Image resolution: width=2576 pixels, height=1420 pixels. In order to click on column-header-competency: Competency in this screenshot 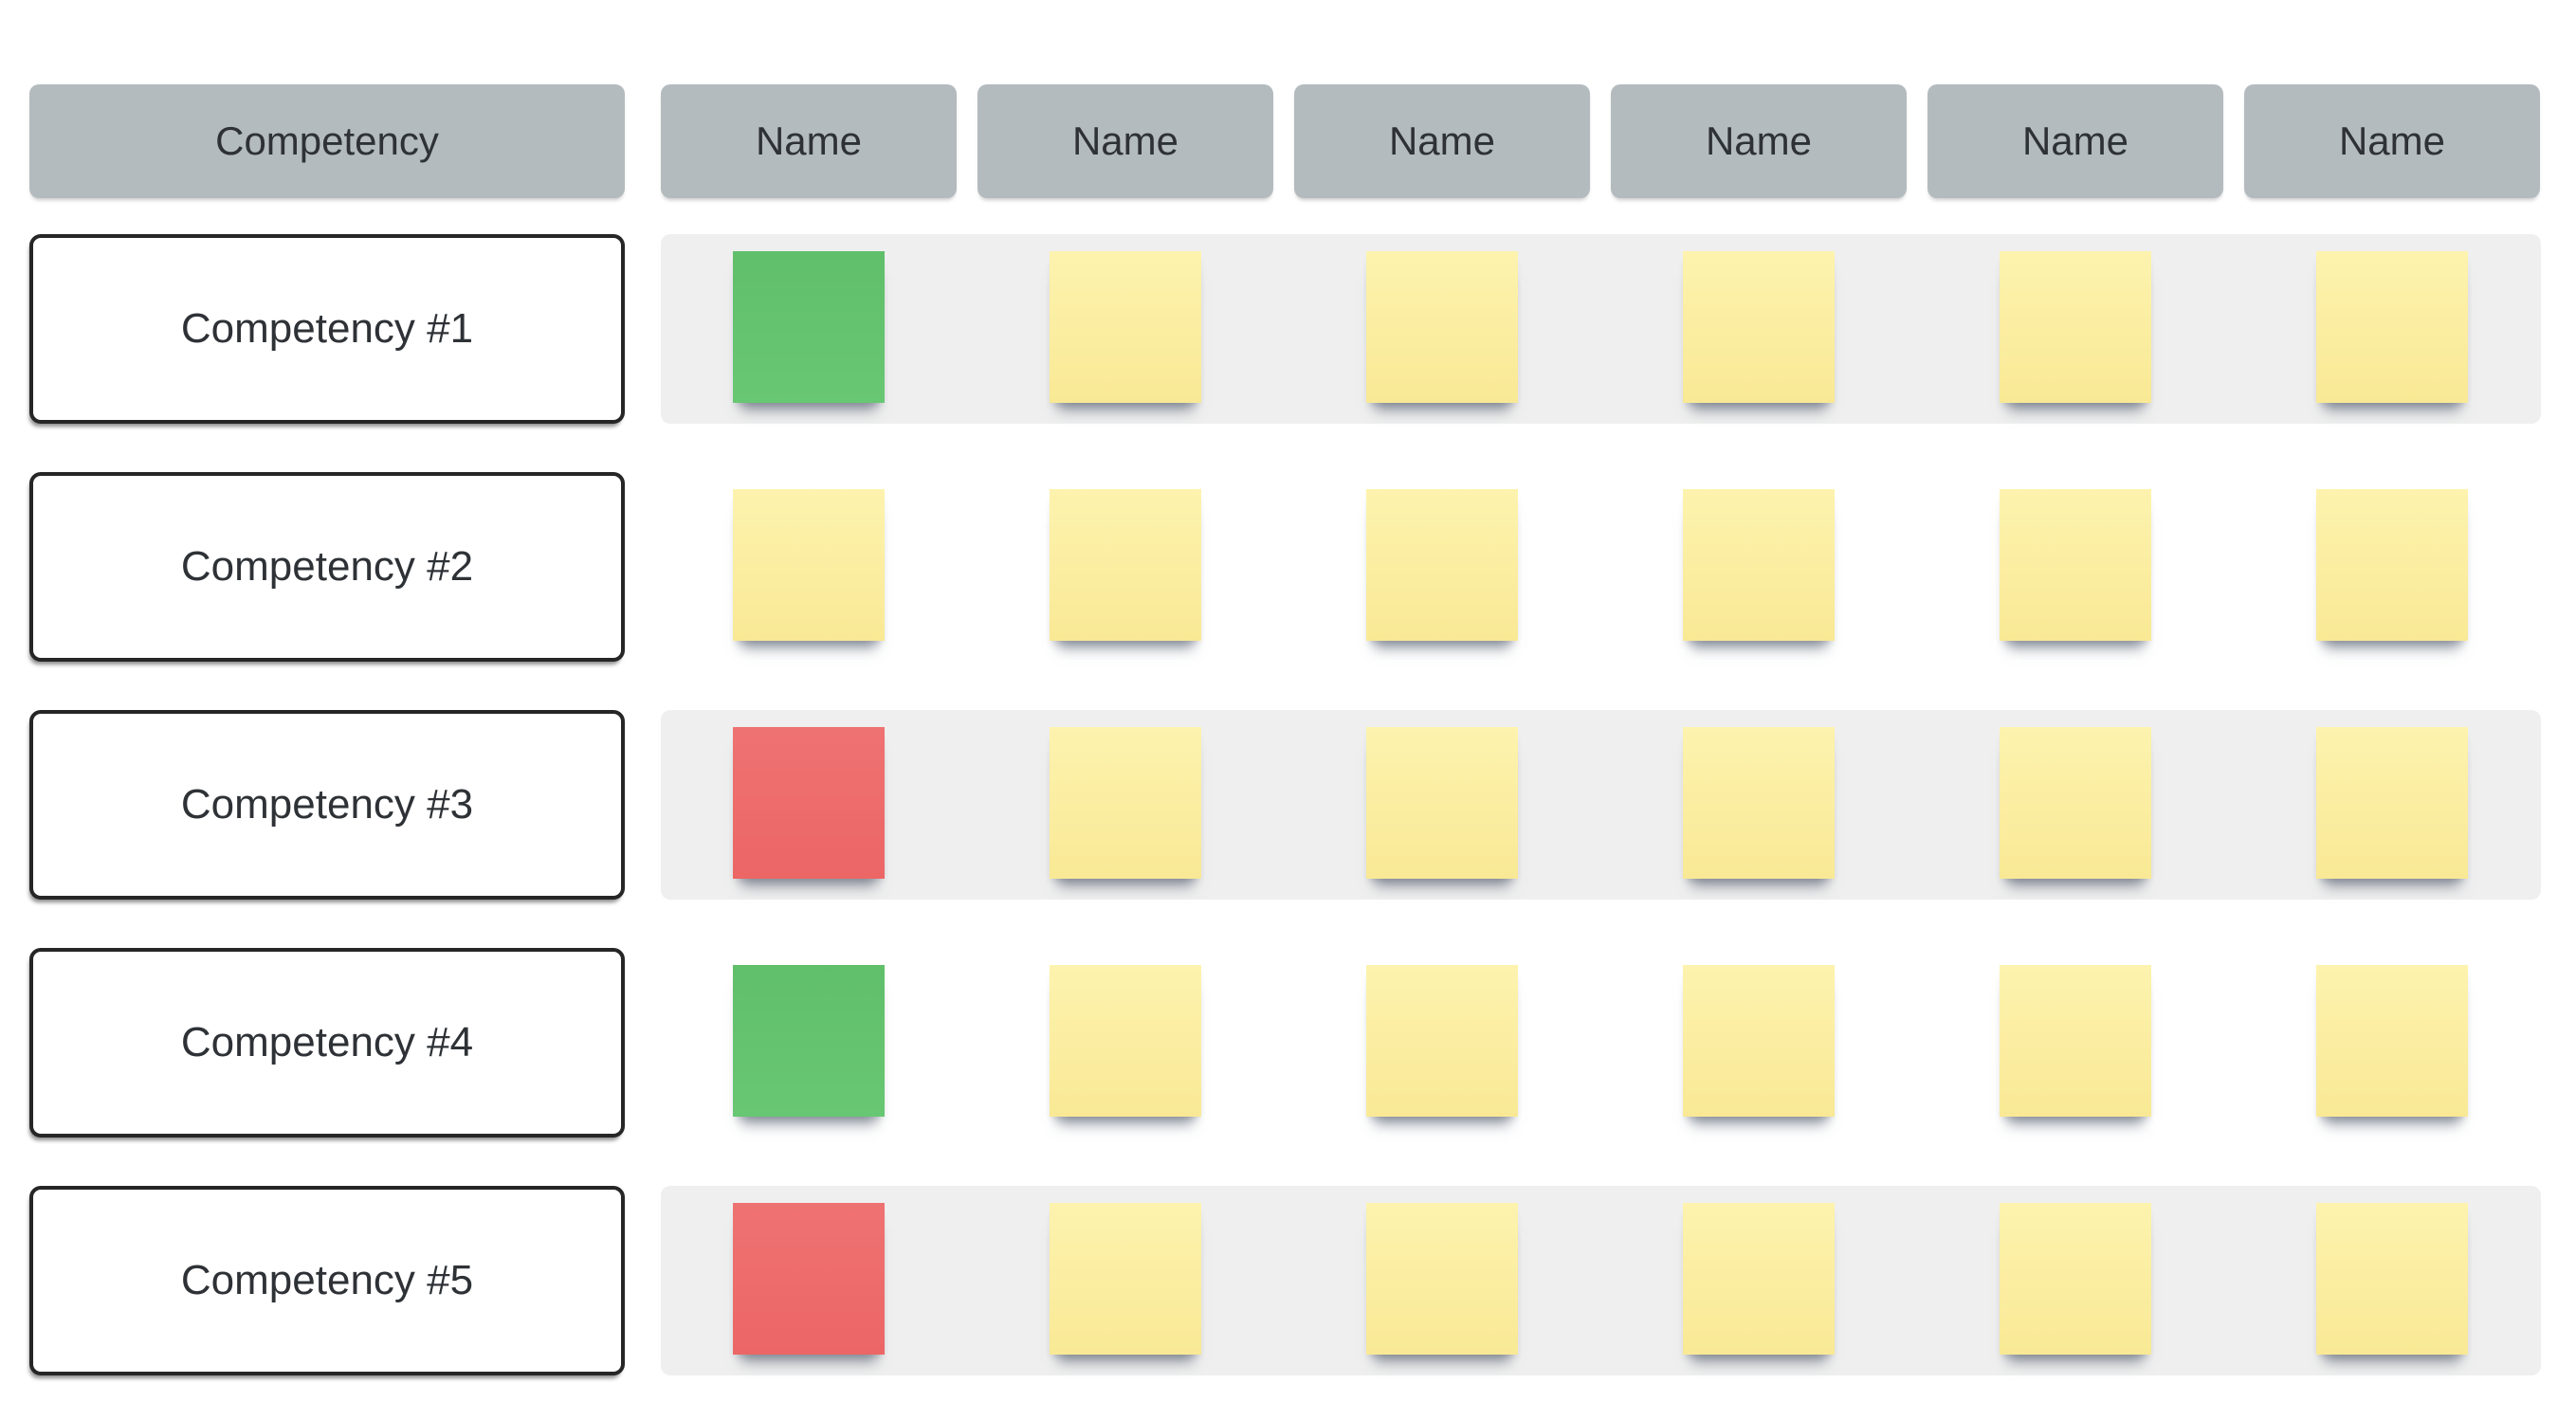, I will do `click(327, 141)`.